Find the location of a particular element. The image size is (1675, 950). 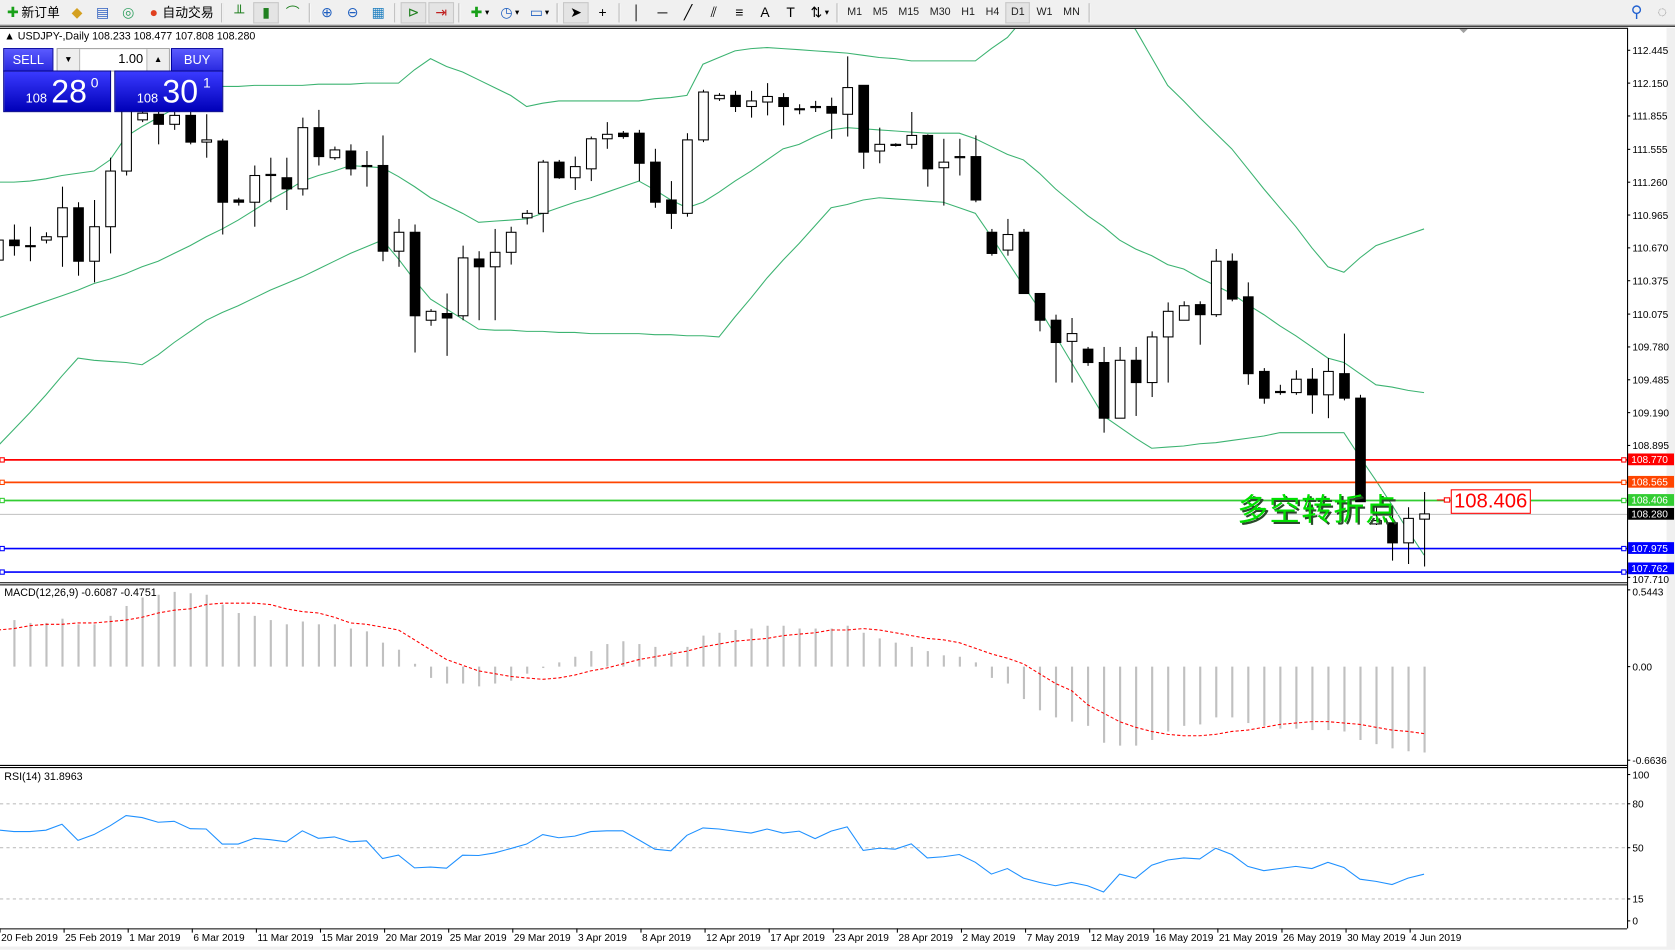

price-label-anchor is located at coordinates (1447, 500).